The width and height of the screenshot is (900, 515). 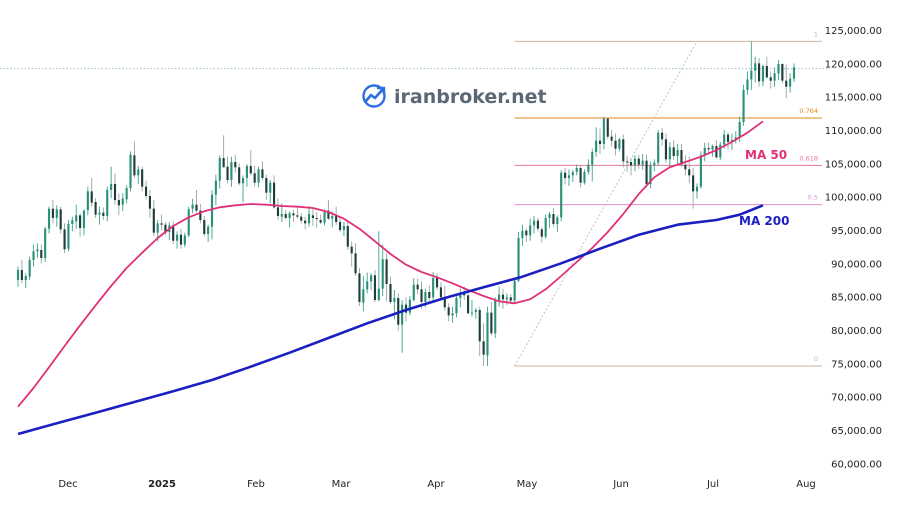 What do you see at coordinates (816, 359) in the screenshot?
I see `fib-label-4: 0` at bounding box center [816, 359].